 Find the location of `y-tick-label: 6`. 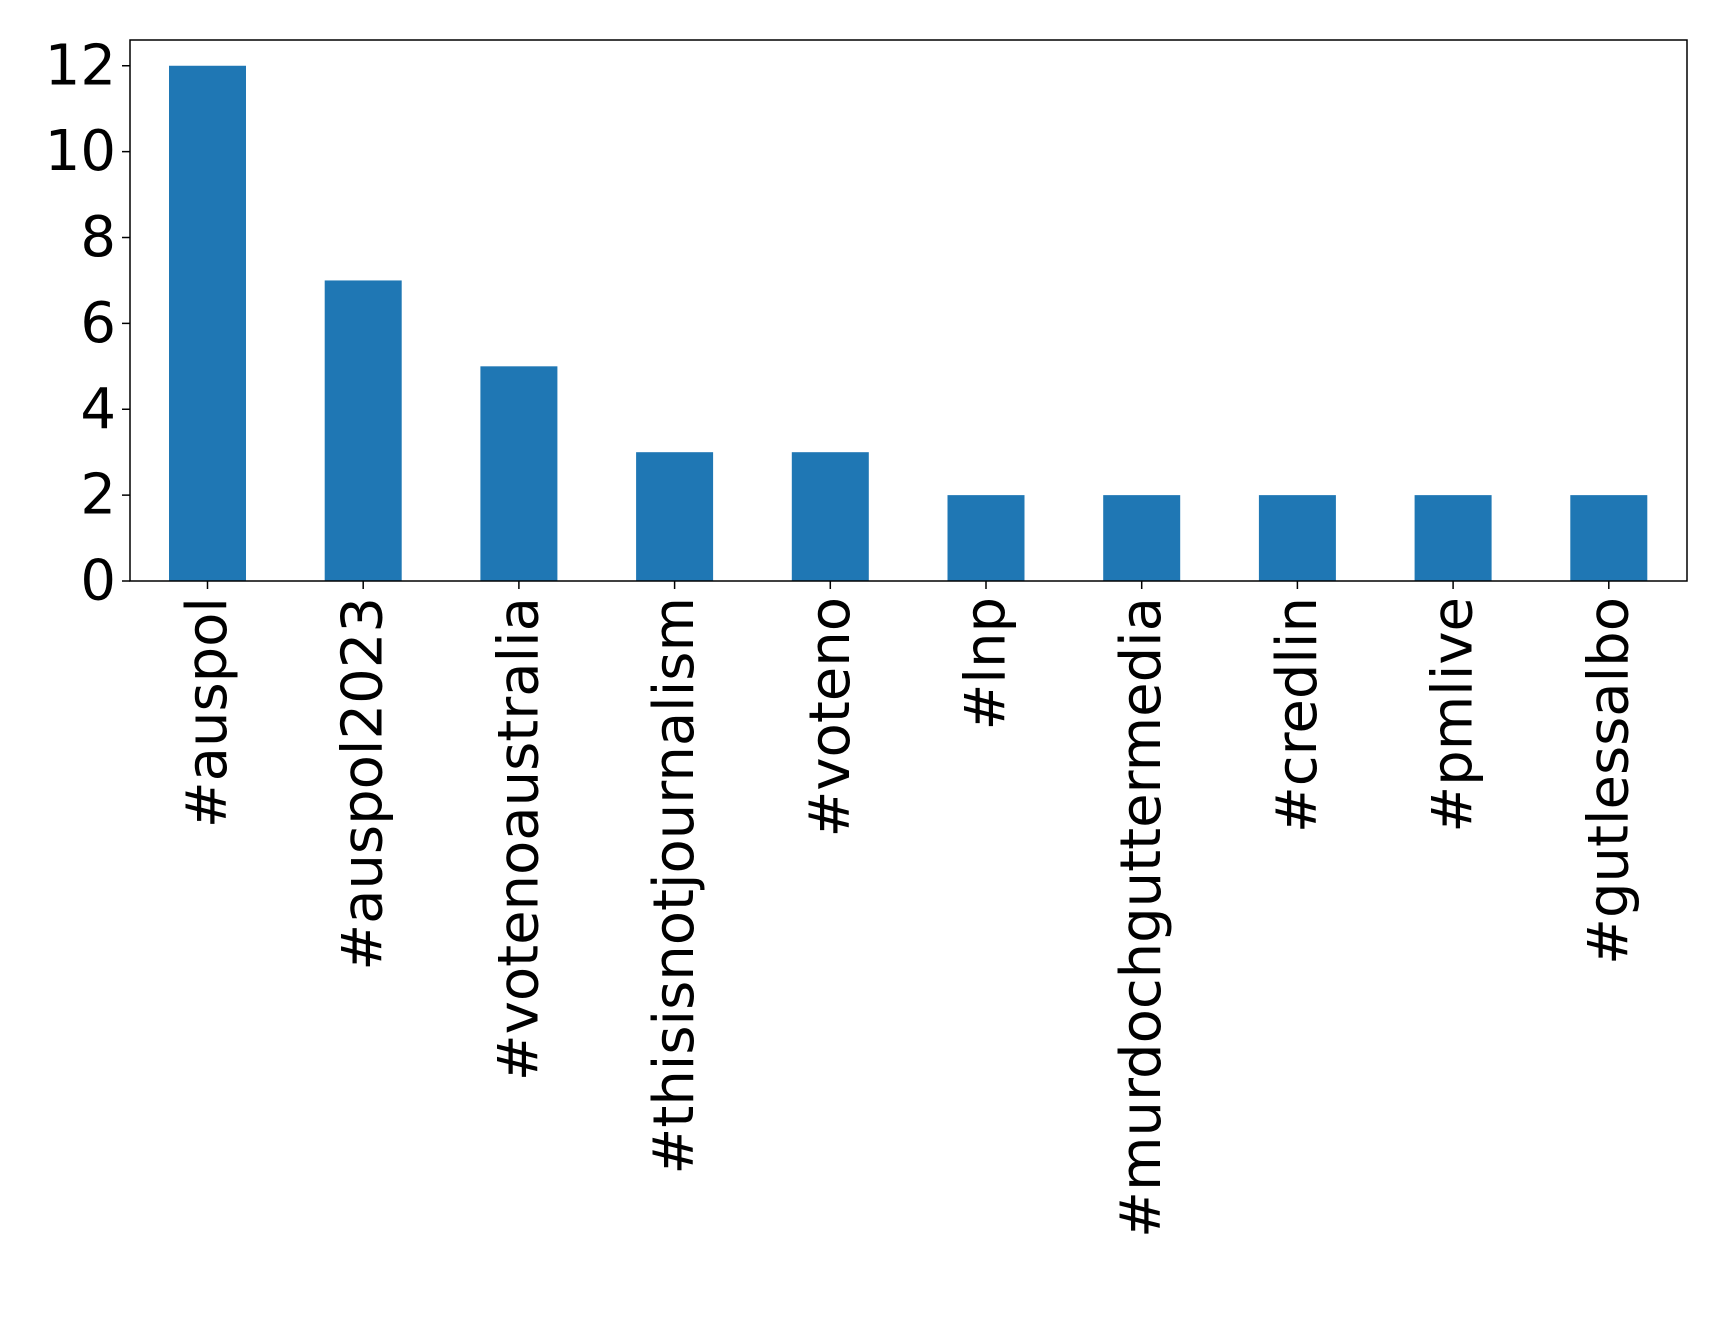

y-tick-label: 6 is located at coordinates (98, 323).